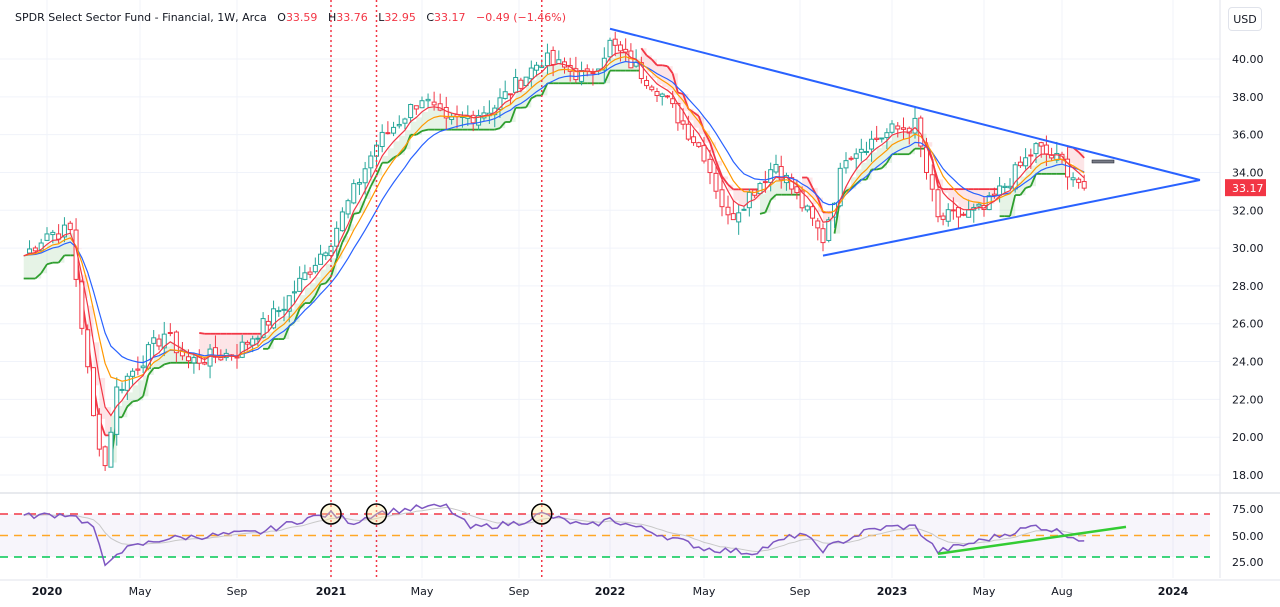 This screenshot has height=607, width=1280. What do you see at coordinates (521, 17) in the screenshot?
I see `change-value: −0.49 (−1.46%)` at bounding box center [521, 17].